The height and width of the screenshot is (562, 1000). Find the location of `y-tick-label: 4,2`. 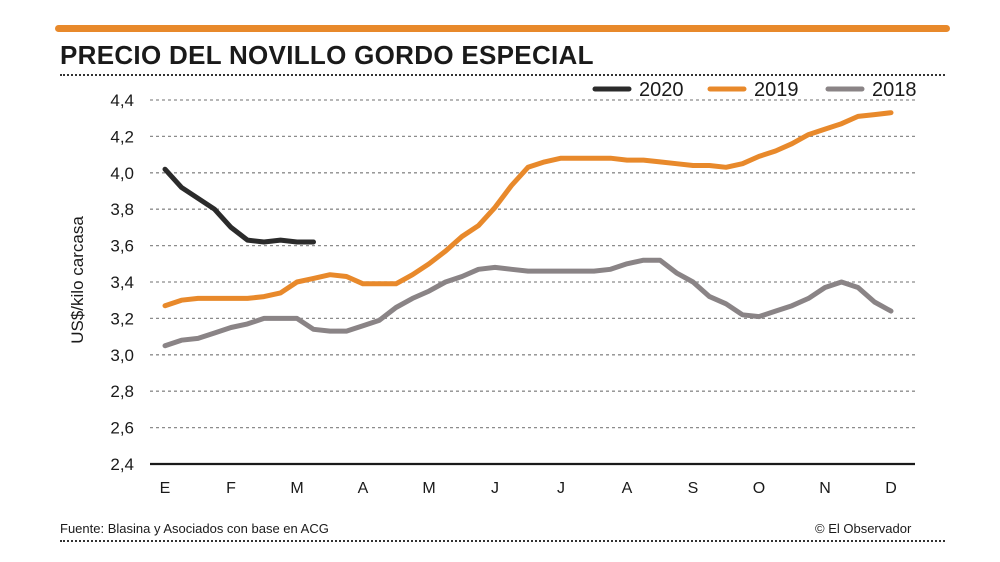

y-tick-label: 4,2 is located at coordinates (122, 136).